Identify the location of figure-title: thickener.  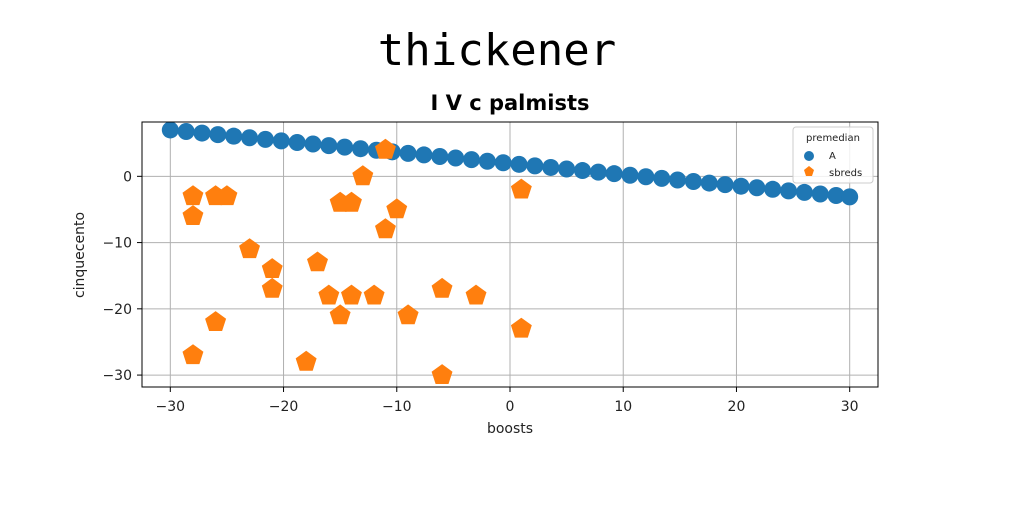
(497, 50).